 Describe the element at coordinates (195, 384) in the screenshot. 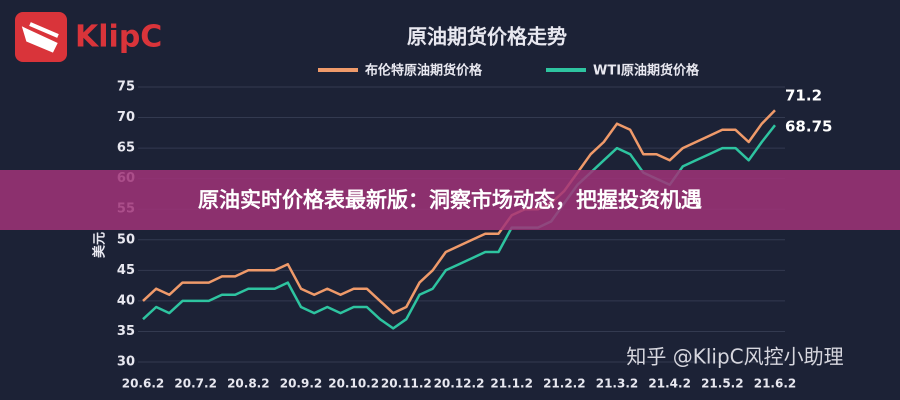

I see `x-tick-label: 20.7.2` at that location.